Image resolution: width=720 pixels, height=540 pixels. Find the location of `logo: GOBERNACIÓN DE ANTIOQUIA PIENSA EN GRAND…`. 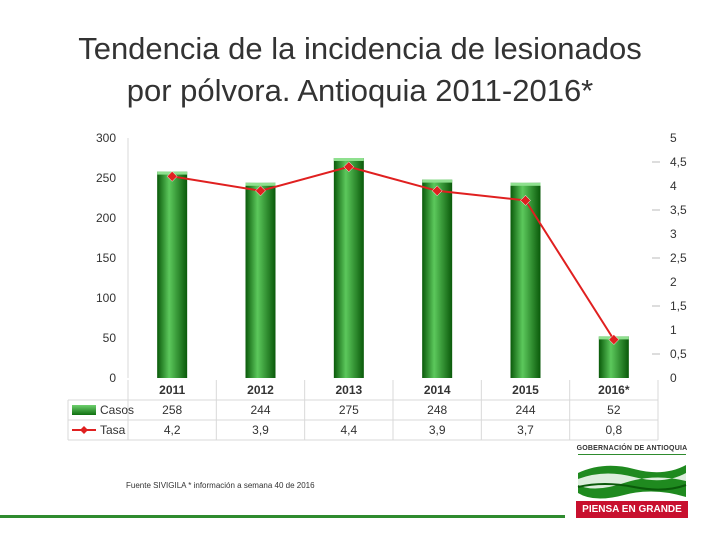

logo: GOBERNACIÓN DE ANTIOQUIA PIENSA EN GRAND… is located at coordinates (632, 483).